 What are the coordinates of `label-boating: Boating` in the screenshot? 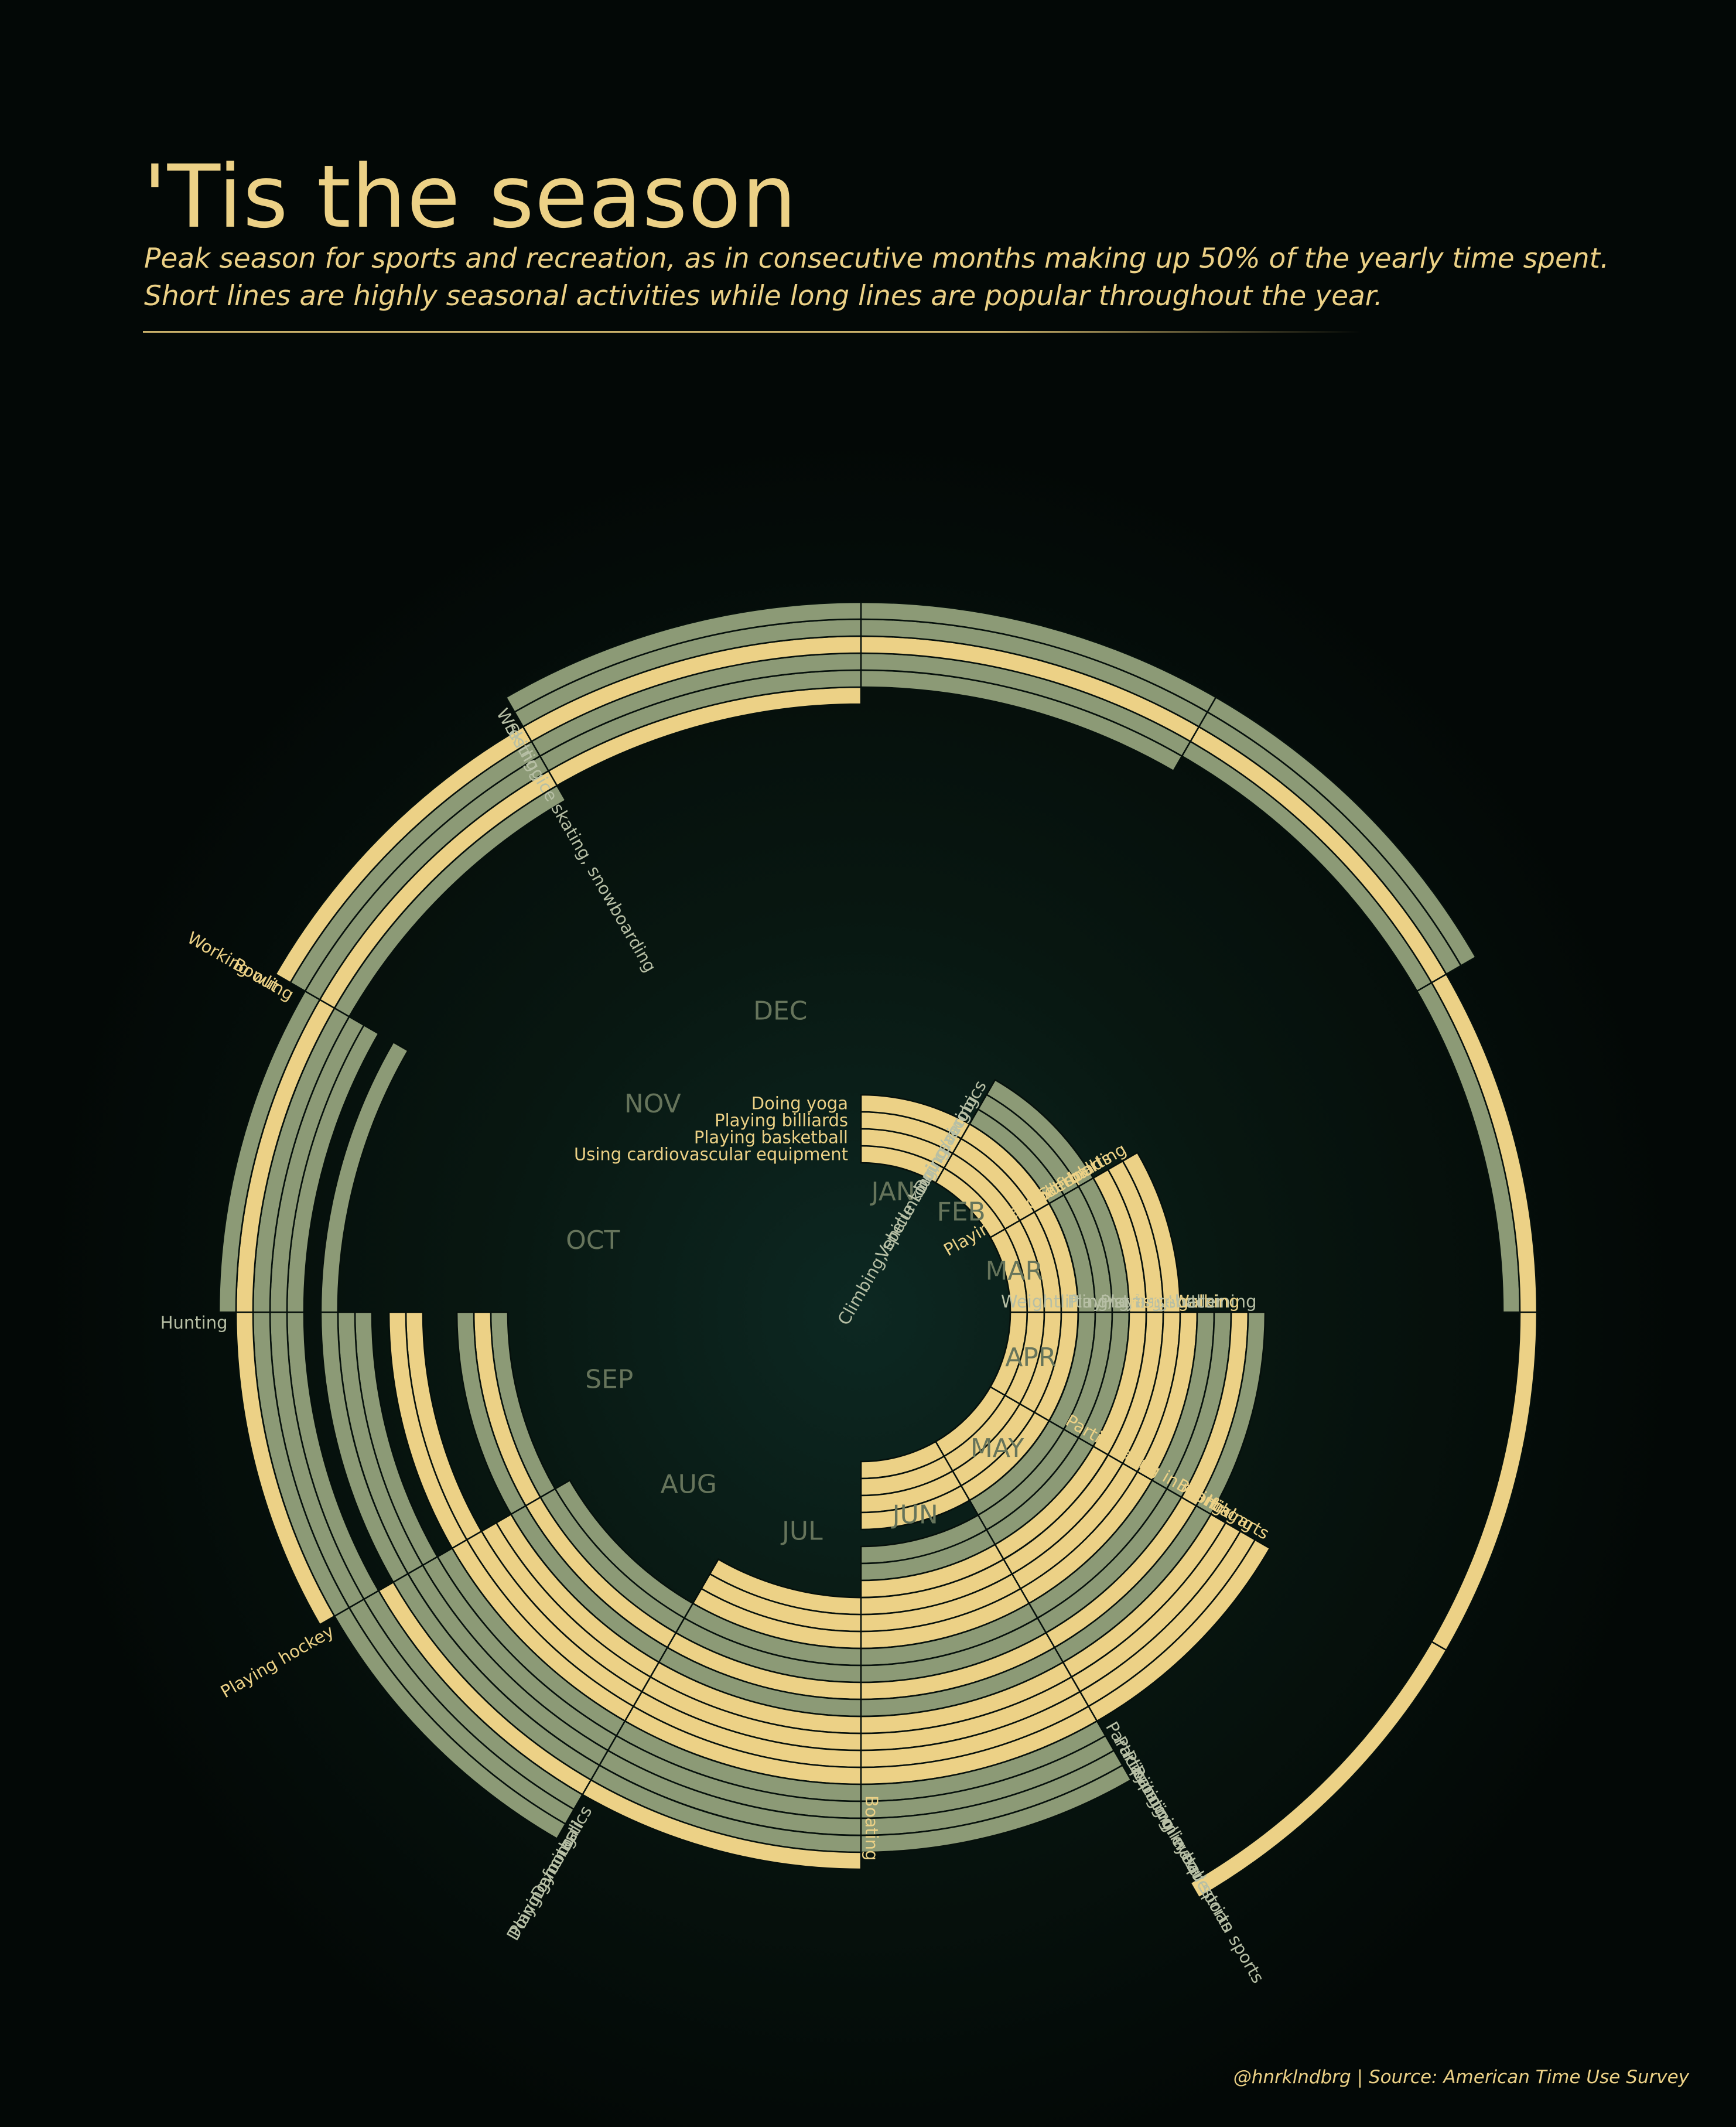 It's located at (871, 1828).